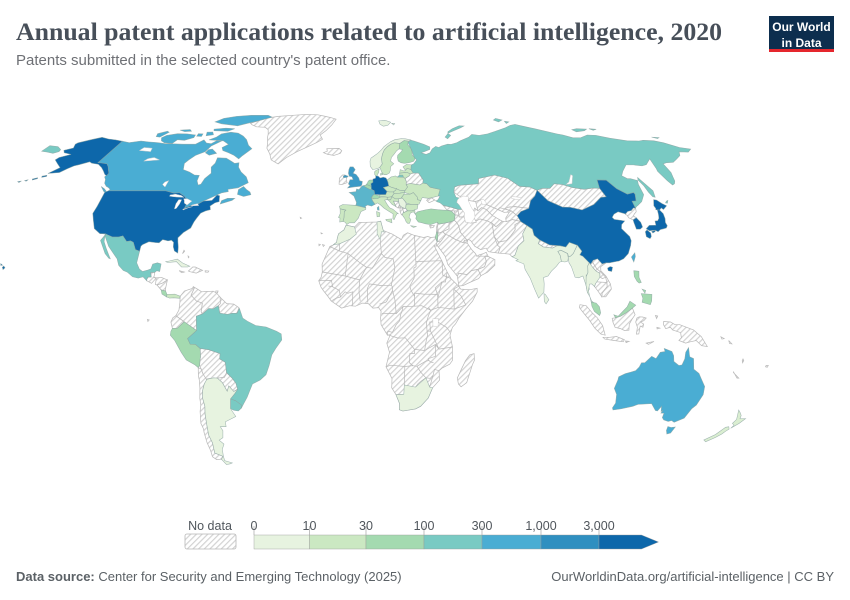 The image size is (850, 600). I want to click on svg-text: 0, so click(254, 526).